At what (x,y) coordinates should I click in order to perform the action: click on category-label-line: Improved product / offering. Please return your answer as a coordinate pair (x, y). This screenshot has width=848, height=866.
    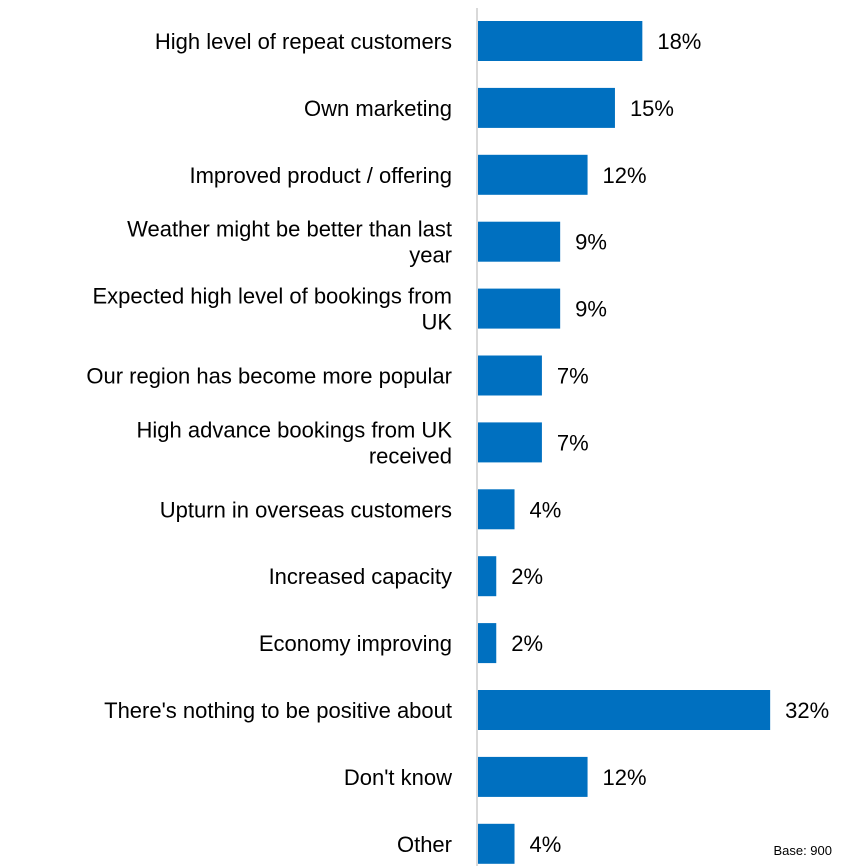
    Looking at the image, I should click on (320, 175).